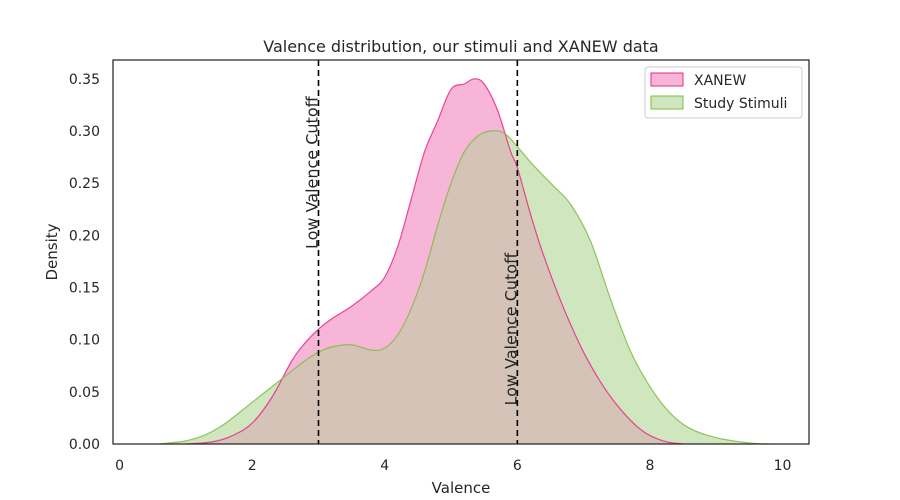  Describe the element at coordinates (384, 466) in the screenshot. I see `x-tick-label: 4` at that location.